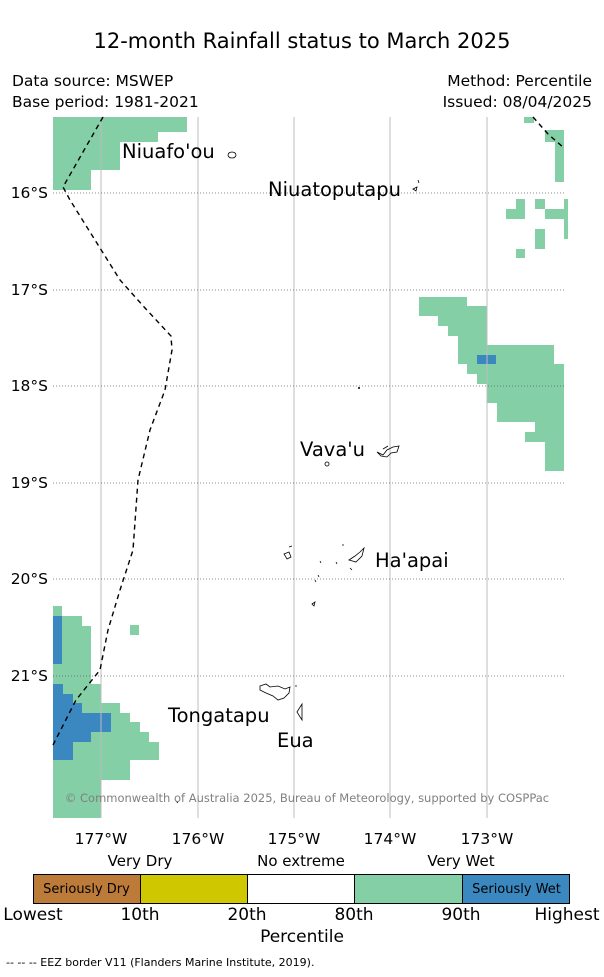  I want to click on lon-label-176w: 176°W, so click(198, 839).